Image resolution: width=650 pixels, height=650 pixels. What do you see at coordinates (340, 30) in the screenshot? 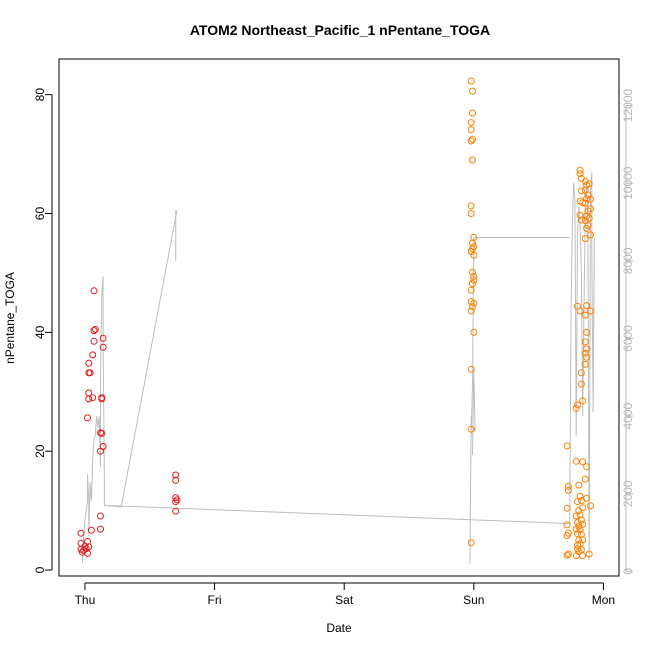
I see `chart-title: ATOM2 Northeast_Pacific_1 nPentane_TOGA` at bounding box center [340, 30].